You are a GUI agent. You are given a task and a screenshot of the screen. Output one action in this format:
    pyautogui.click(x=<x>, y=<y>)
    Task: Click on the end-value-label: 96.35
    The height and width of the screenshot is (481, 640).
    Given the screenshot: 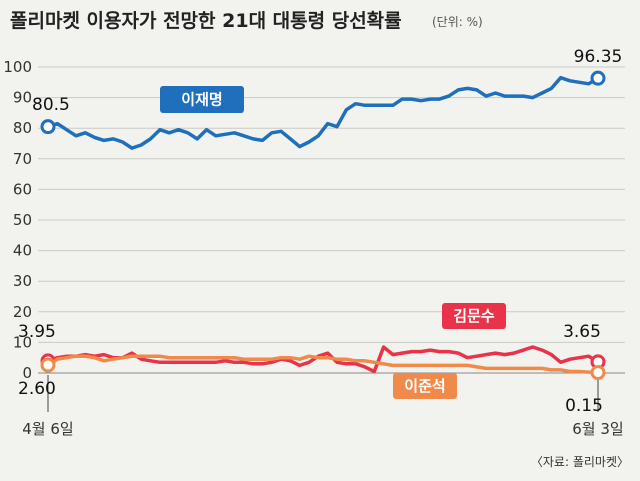 What is the action you would take?
    pyautogui.click(x=598, y=57)
    